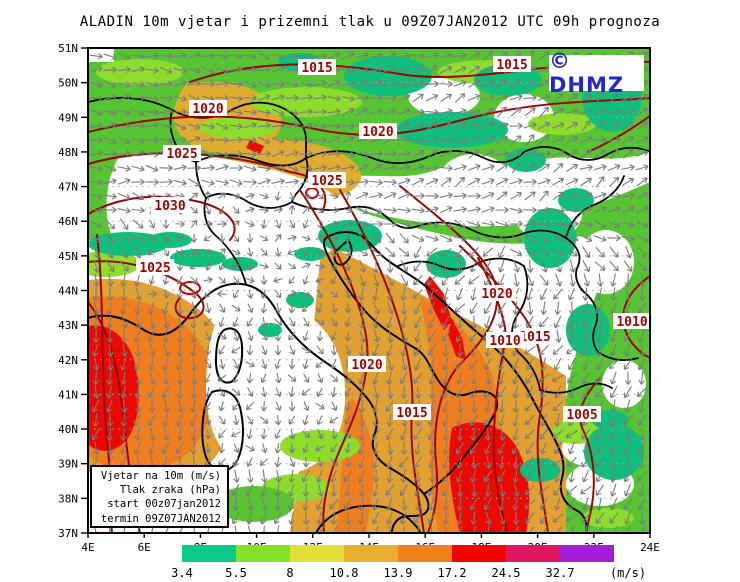  What do you see at coordinates (68, 48) in the screenshot?
I see `lat-tick-label: 51N` at bounding box center [68, 48].